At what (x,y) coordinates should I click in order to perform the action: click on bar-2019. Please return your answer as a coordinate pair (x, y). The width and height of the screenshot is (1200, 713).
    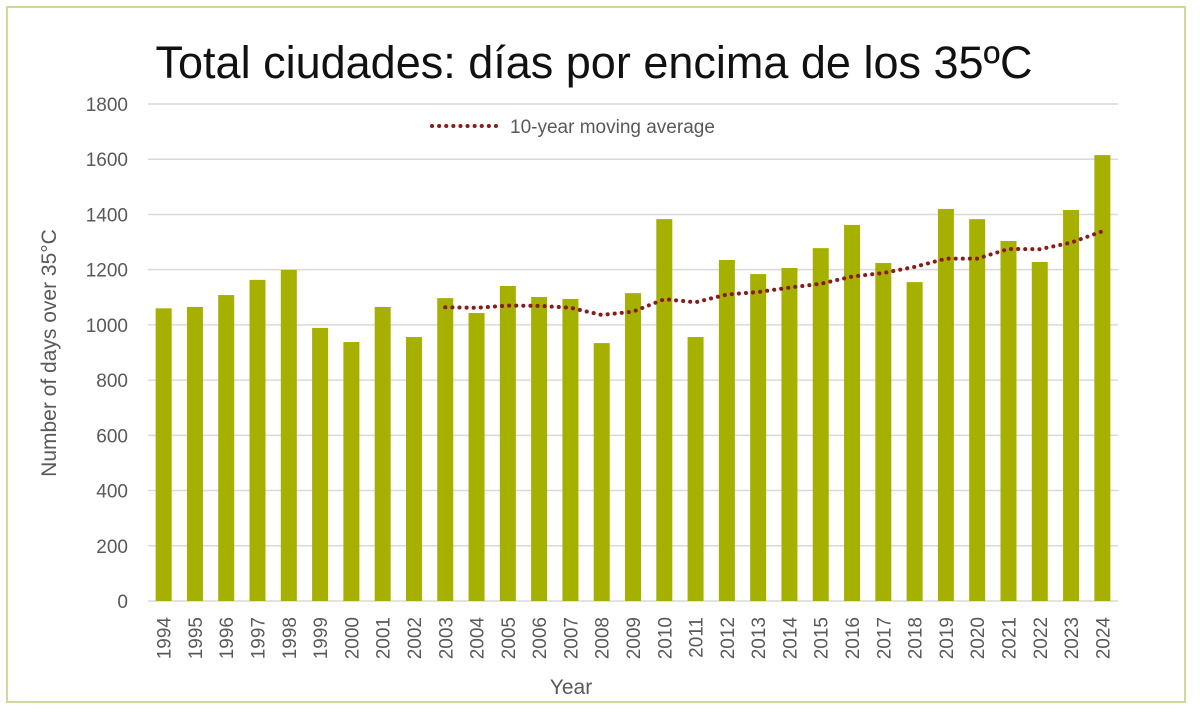
    Looking at the image, I should click on (945, 404).